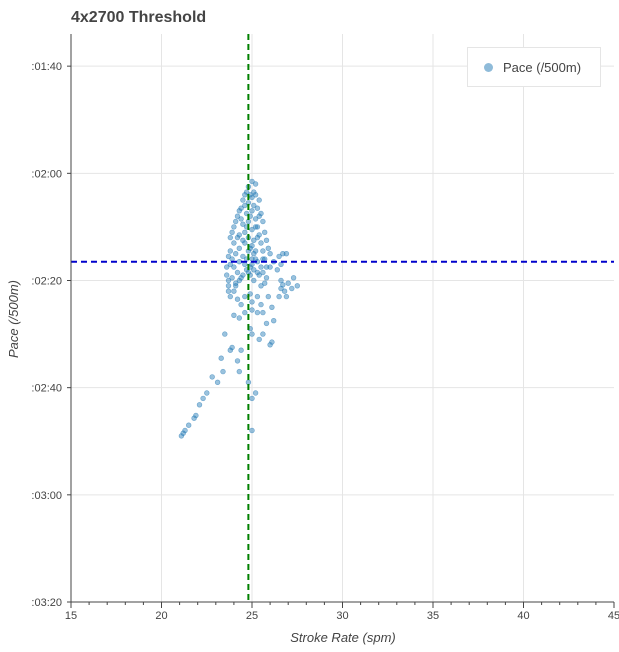 The height and width of the screenshot is (652, 619). What do you see at coordinates (252, 616) in the screenshot?
I see `x-tick-label: 25` at bounding box center [252, 616].